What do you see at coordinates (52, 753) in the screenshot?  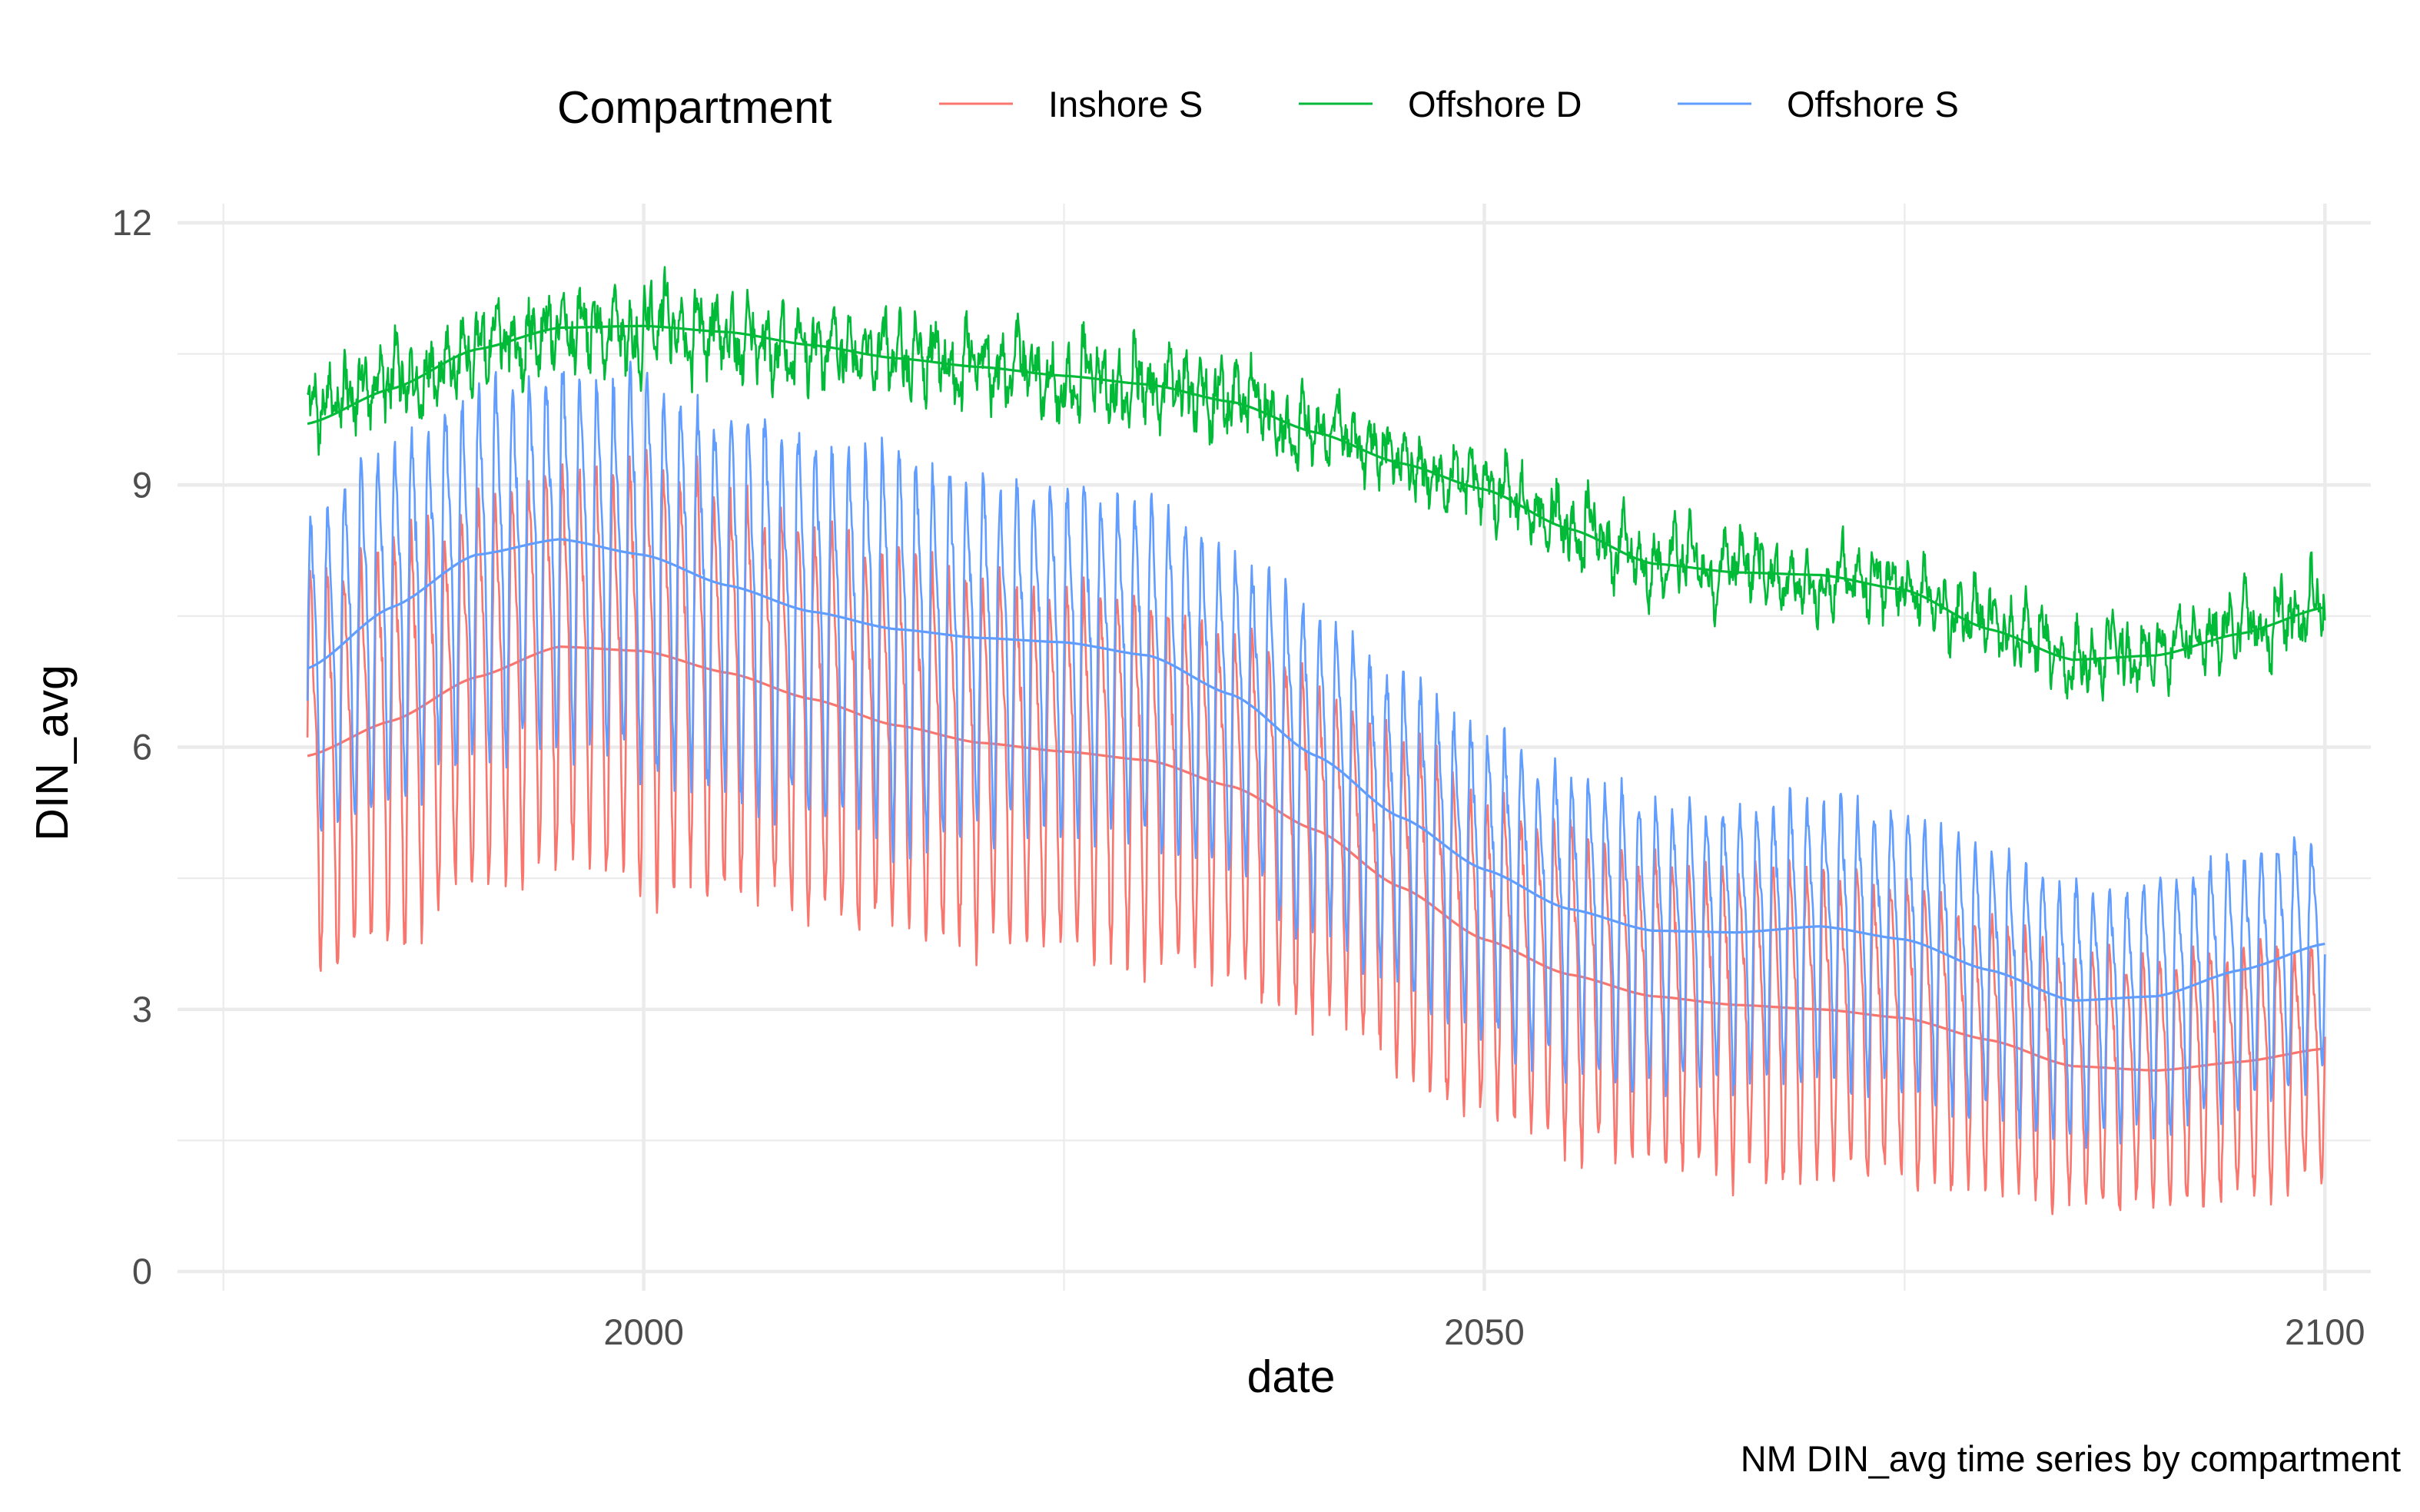 I see `y-axis-title: DIN_avg` at bounding box center [52, 753].